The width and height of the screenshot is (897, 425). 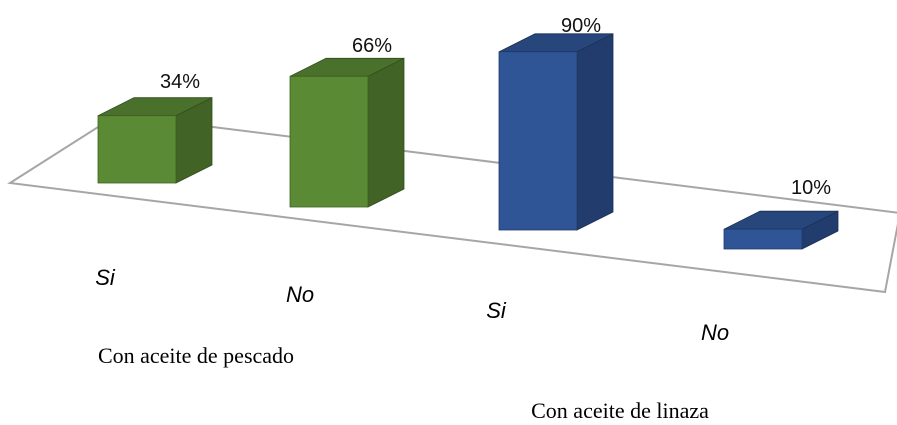 I want to click on bar-linaza-no, so click(x=781, y=230).